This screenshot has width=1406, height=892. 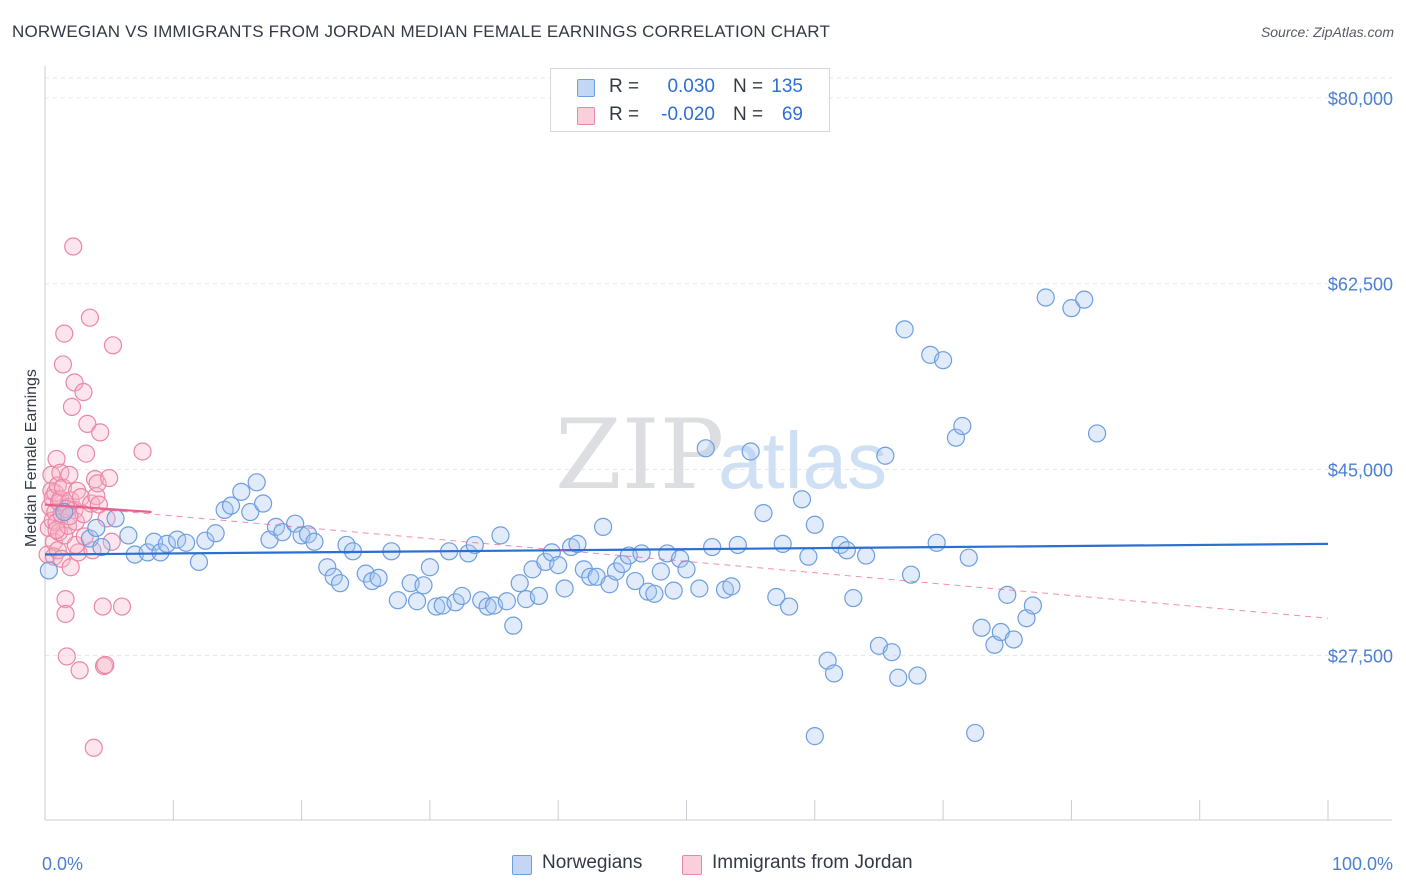 What do you see at coordinates (624, 86) in the screenshot?
I see `legend-r-label: R =` at bounding box center [624, 86].